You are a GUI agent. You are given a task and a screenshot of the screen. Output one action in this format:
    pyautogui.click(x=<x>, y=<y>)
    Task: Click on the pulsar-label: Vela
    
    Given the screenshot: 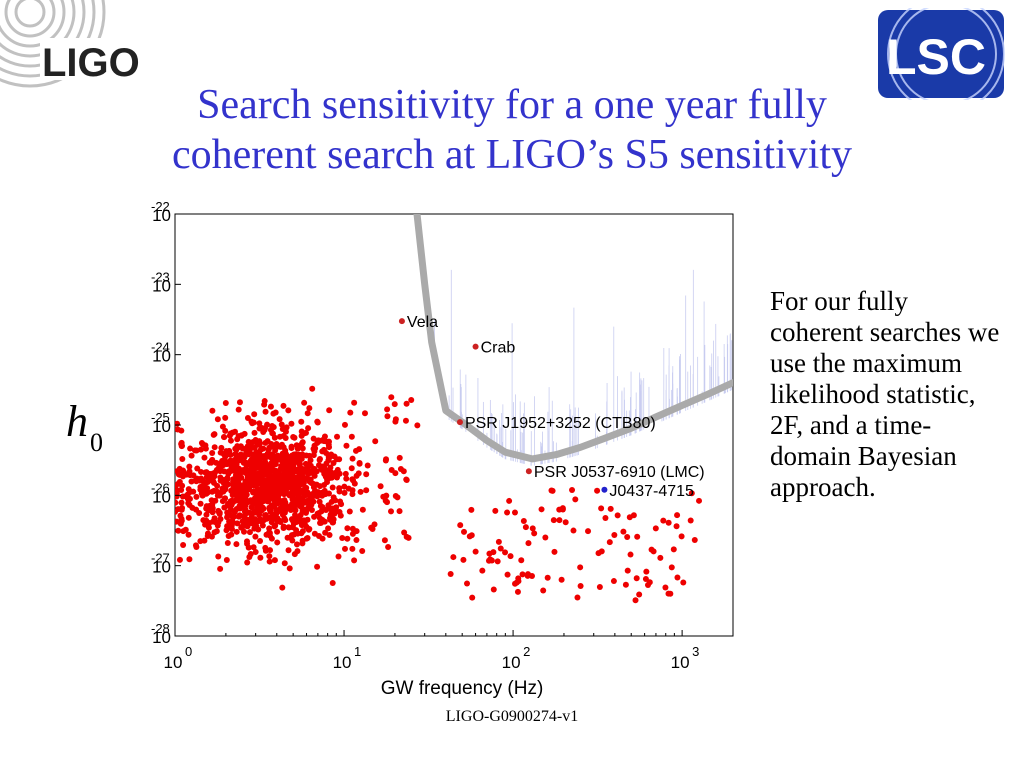 What is the action you would take?
    pyautogui.click(x=422, y=322)
    